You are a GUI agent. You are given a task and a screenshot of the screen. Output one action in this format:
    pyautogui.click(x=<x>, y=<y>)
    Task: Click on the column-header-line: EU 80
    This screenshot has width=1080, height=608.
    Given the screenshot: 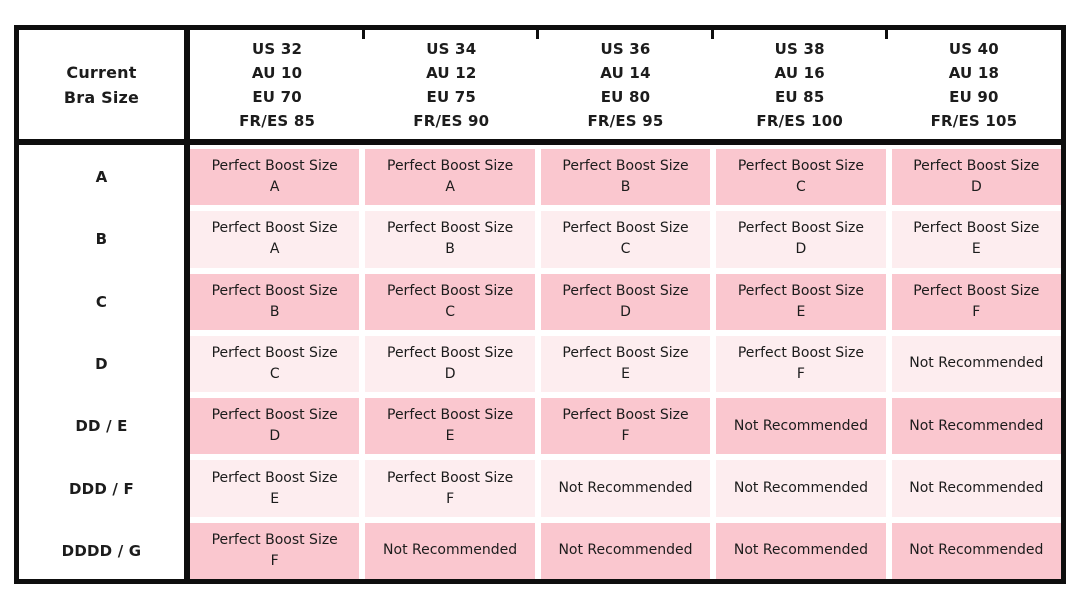 What is the action you would take?
    pyautogui.click(x=625, y=96)
    